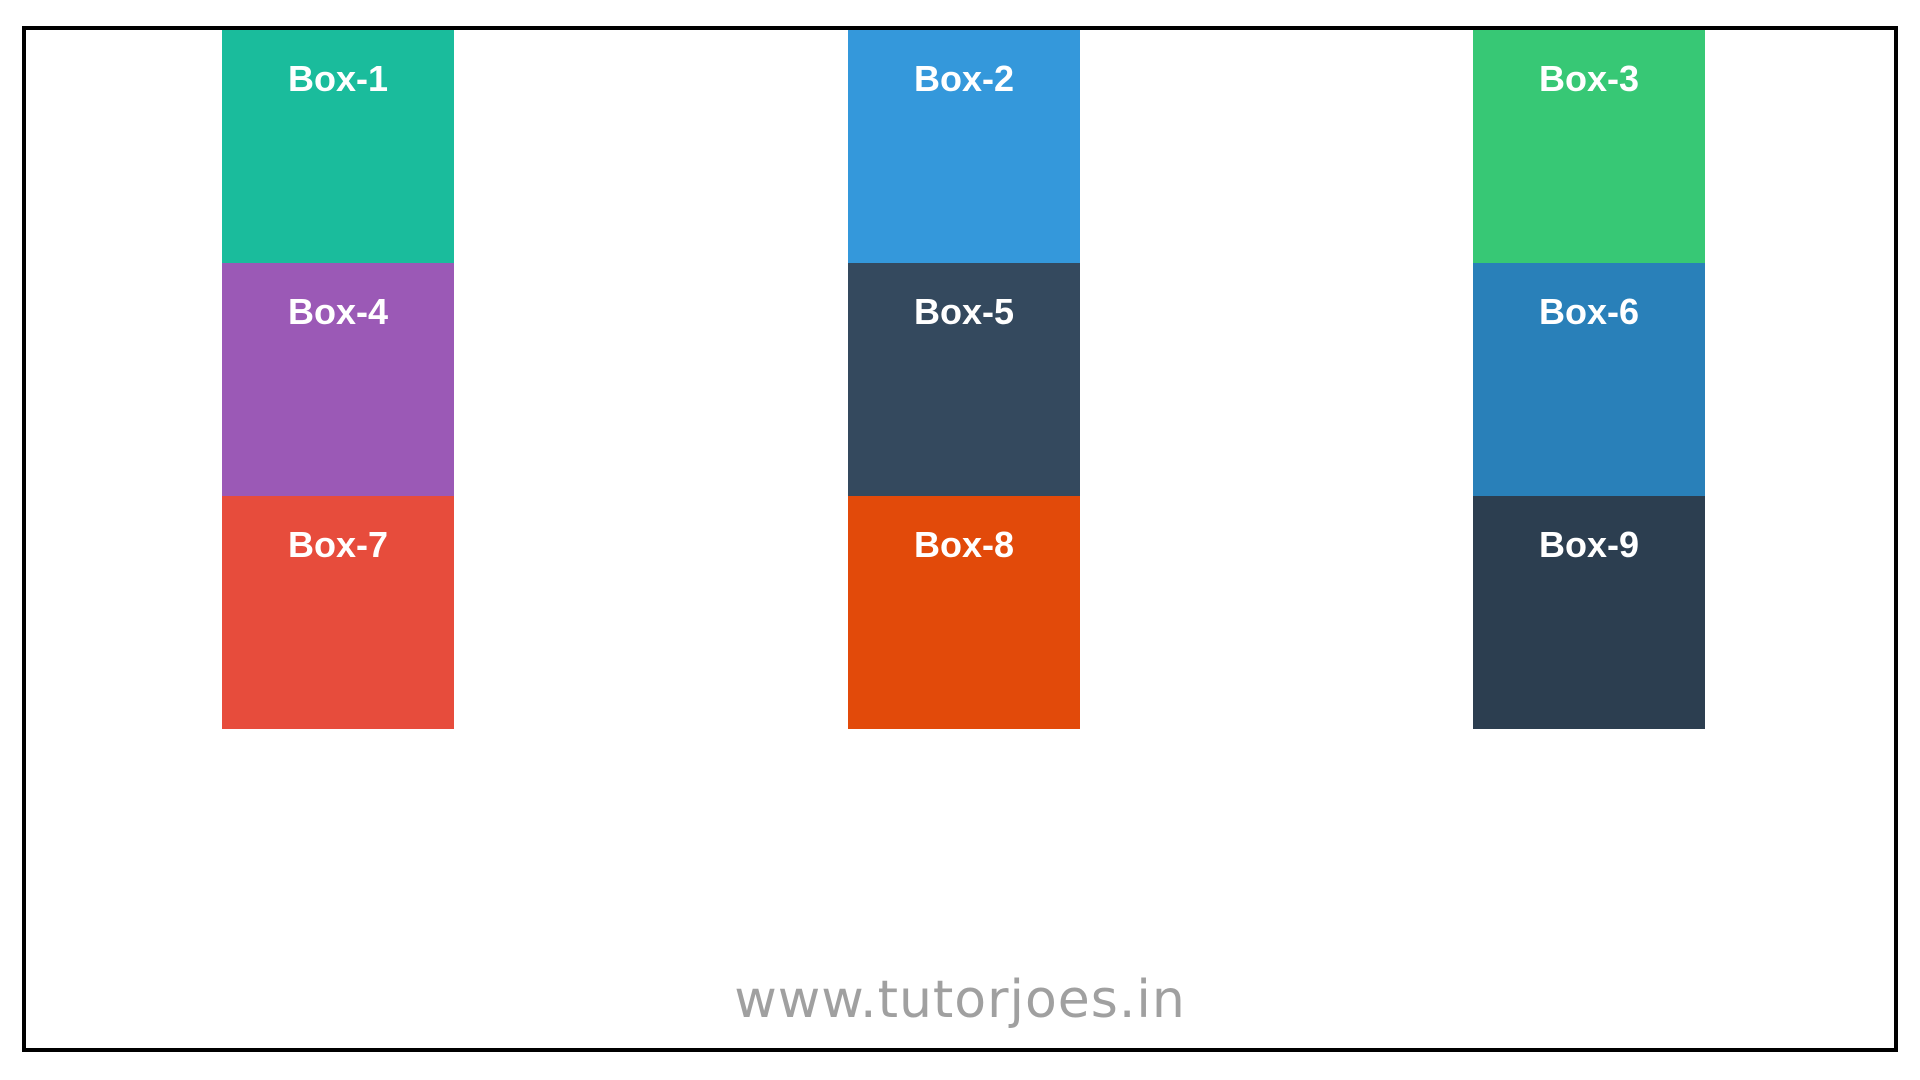 The height and width of the screenshot is (1080, 1920). Describe the element at coordinates (1589, 146) in the screenshot. I see `box-3: Box-3` at that location.